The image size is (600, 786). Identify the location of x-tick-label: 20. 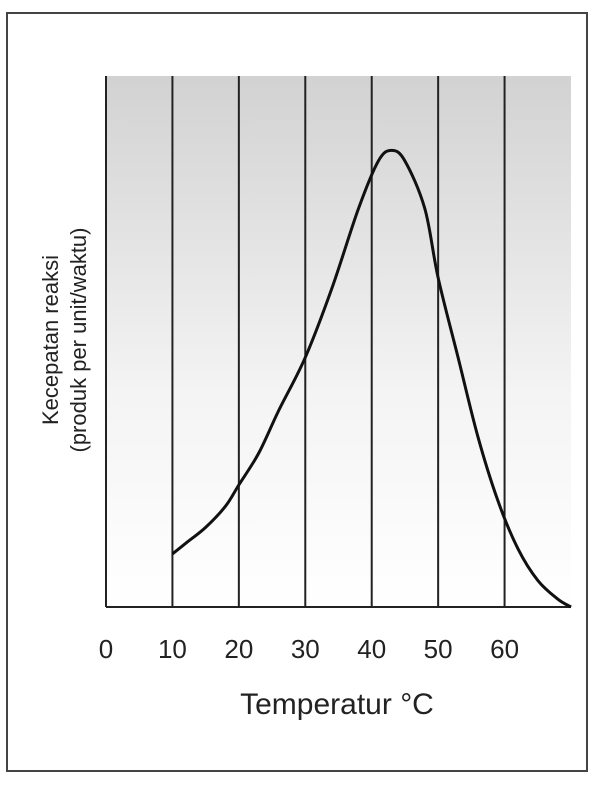
(238, 649).